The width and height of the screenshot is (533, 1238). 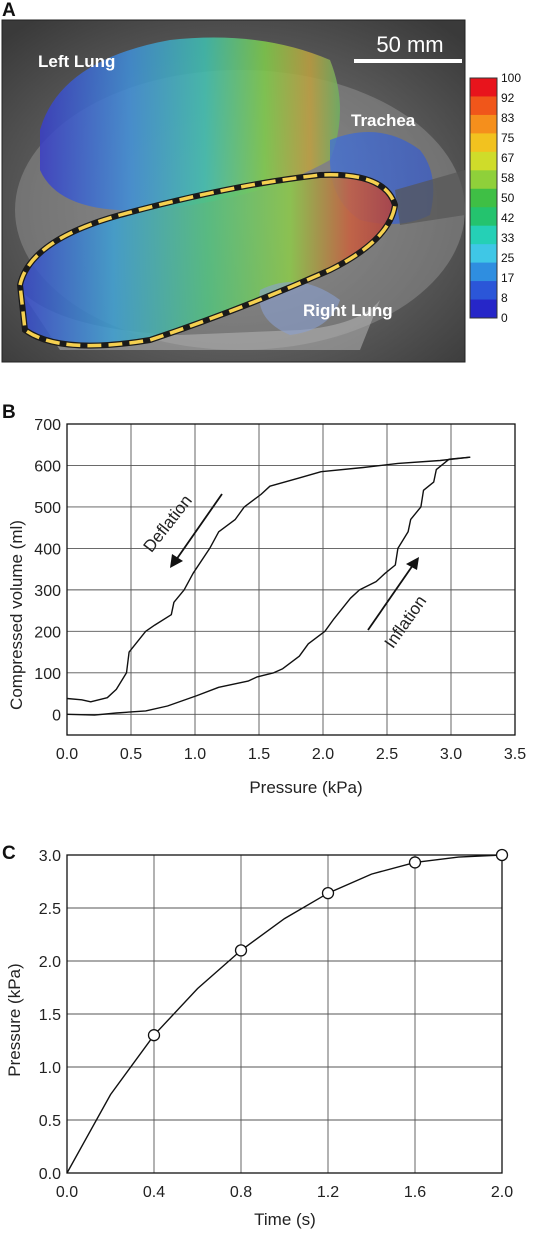 I want to click on y-tick-label: 100, so click(x=47, y=674).